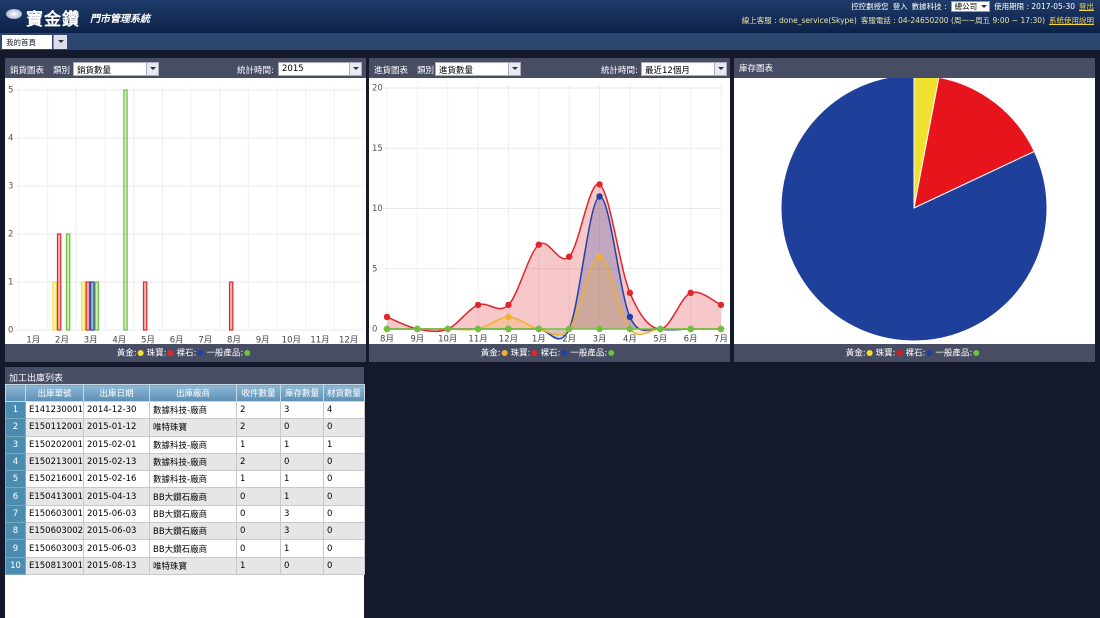 This screenshot has width=1100, height=618. I want to click on header-cell: 庫存數量, so click(302, 393).